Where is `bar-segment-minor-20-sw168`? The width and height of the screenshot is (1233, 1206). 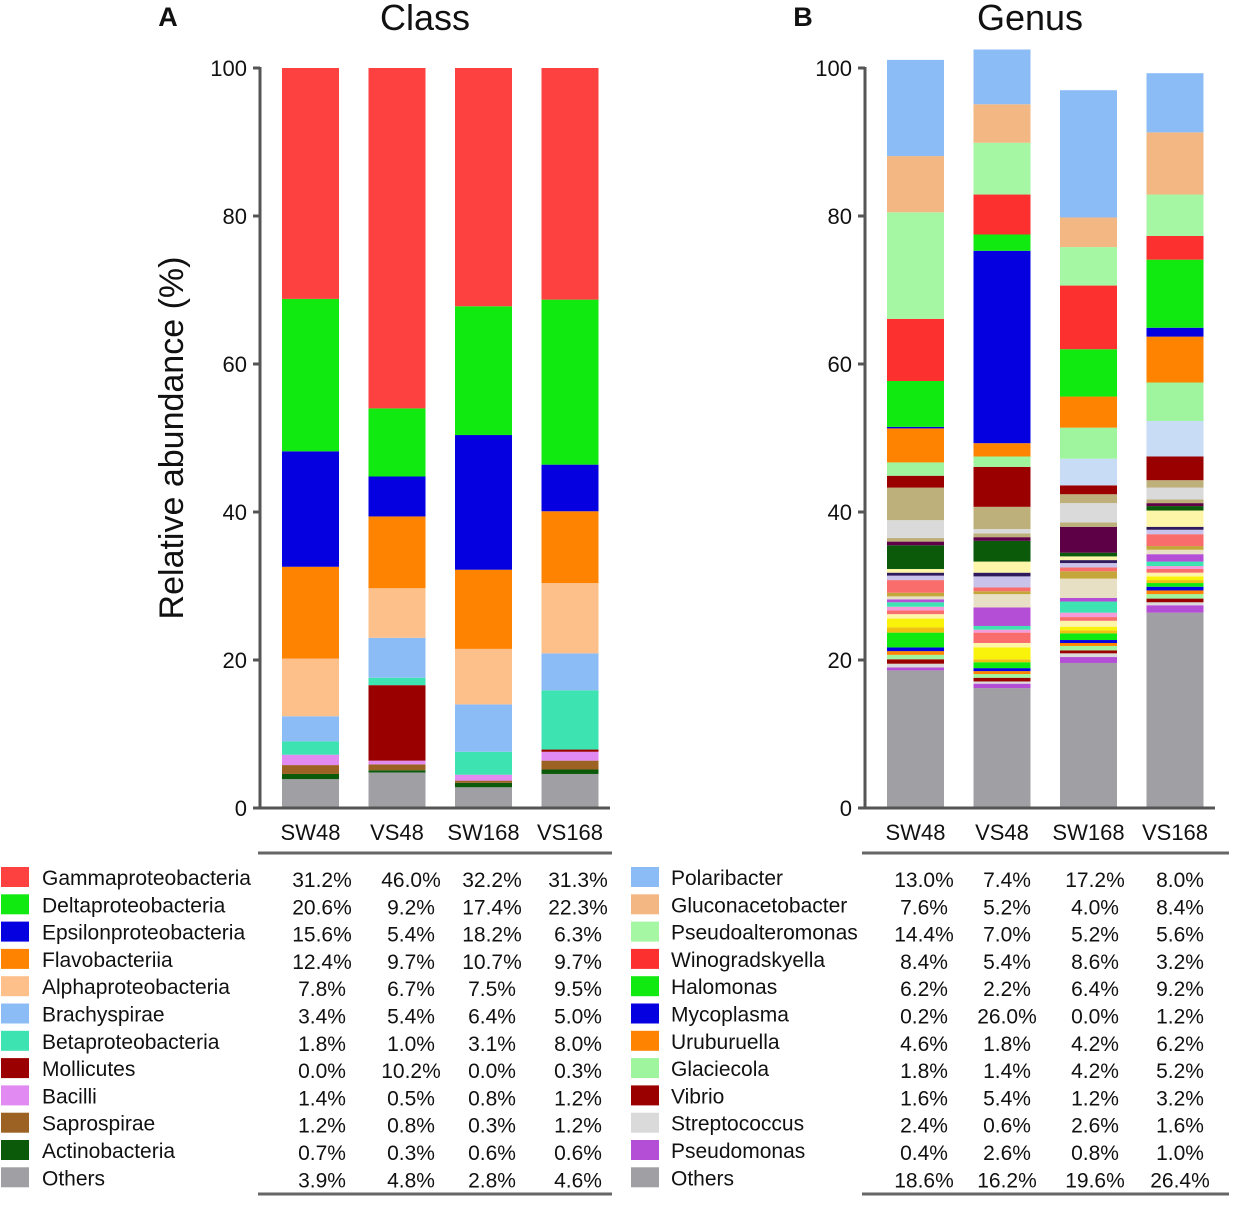 bar-segment-minor-20-sw168 is located at coordinates (1088, 472).